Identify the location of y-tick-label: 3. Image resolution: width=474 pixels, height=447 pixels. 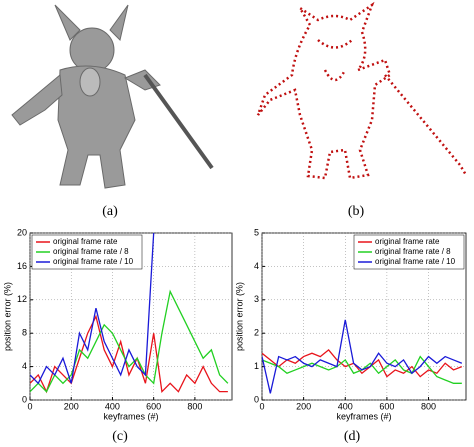
(256, 299).